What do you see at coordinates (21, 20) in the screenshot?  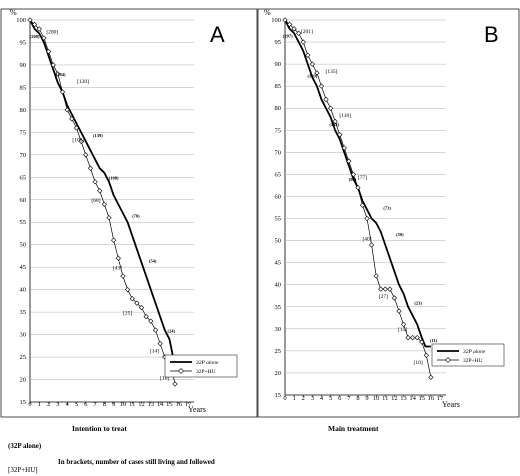 I see `panel-a-y-tick-label: 100` at bounding box center [21, 20].